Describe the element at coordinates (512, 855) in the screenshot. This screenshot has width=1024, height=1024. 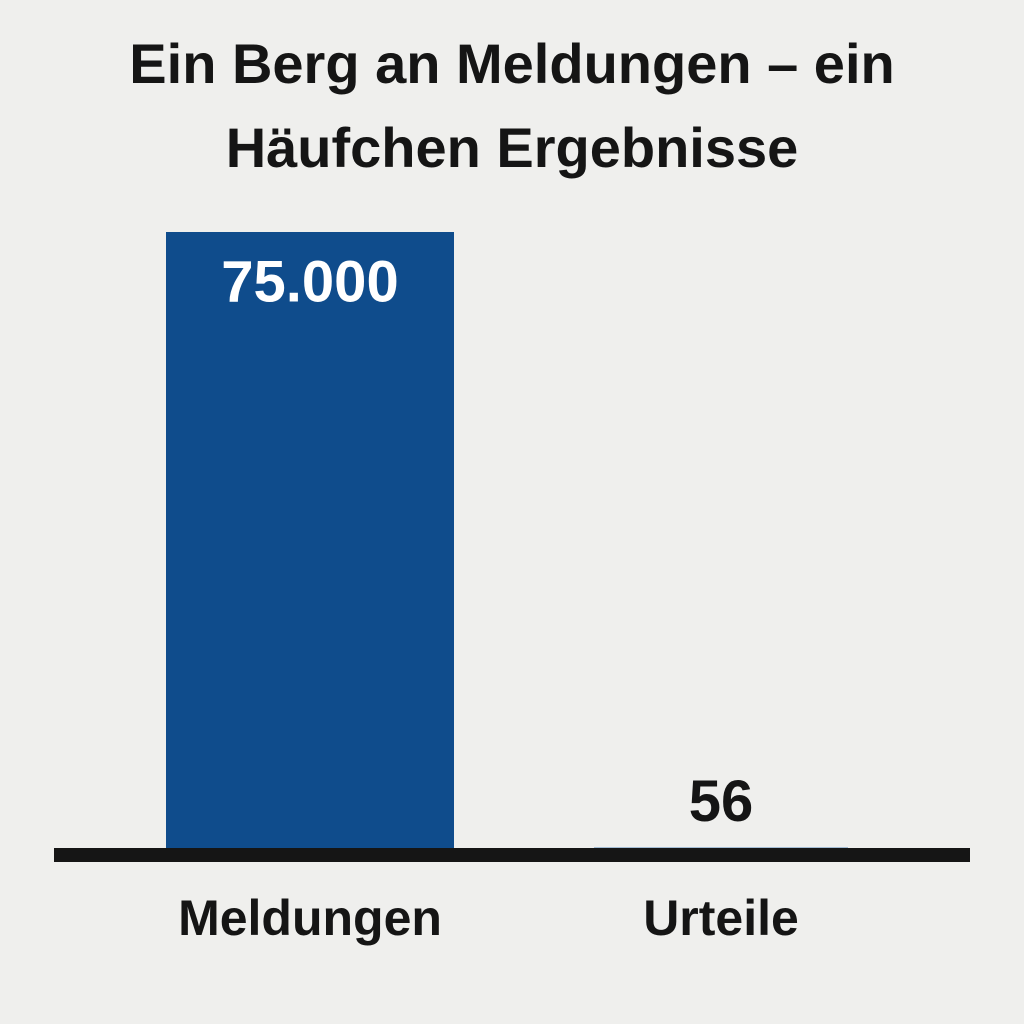
I see `x-axis-line` at that location.